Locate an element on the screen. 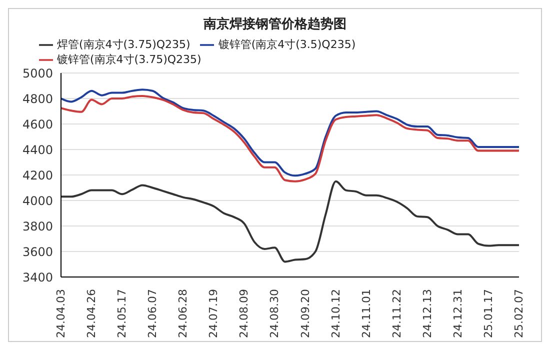 This screenshot has height=350, width=550. x-tick-label: 24.04.03 is located at coordinates (61, 313).